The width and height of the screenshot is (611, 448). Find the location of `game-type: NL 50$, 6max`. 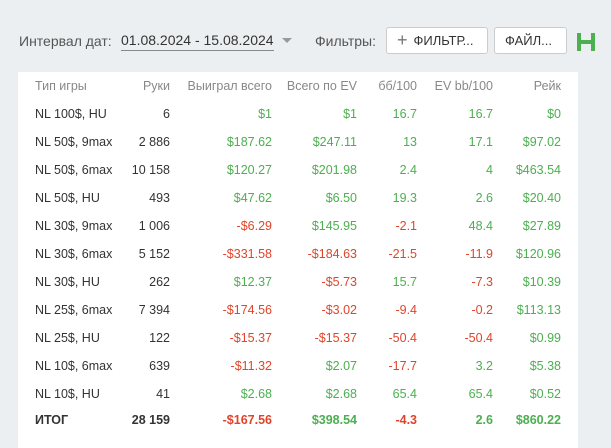

game-type: NL 50$, 6max is located at coordinates (74, 170).